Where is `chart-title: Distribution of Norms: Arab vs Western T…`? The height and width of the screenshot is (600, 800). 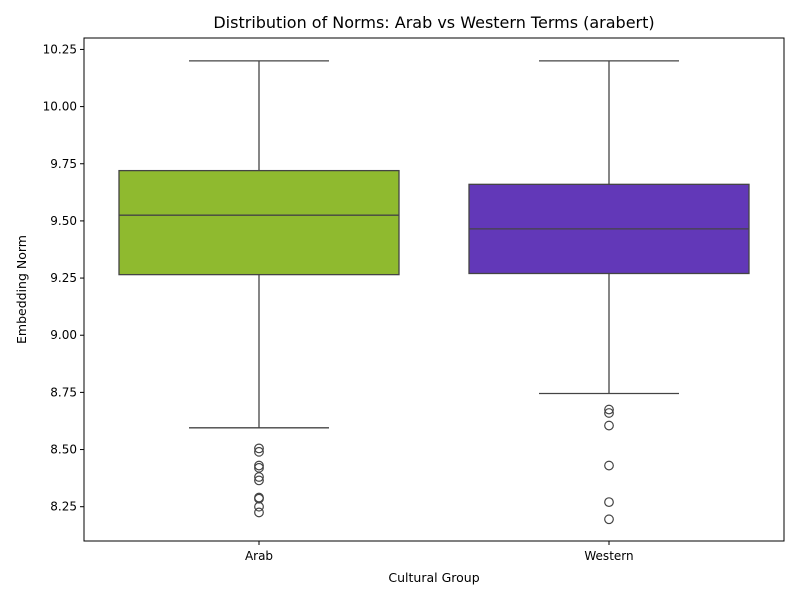 chart-title: Distribution of Norms: Arab vs Western T… is located at coordinates (433, 22).